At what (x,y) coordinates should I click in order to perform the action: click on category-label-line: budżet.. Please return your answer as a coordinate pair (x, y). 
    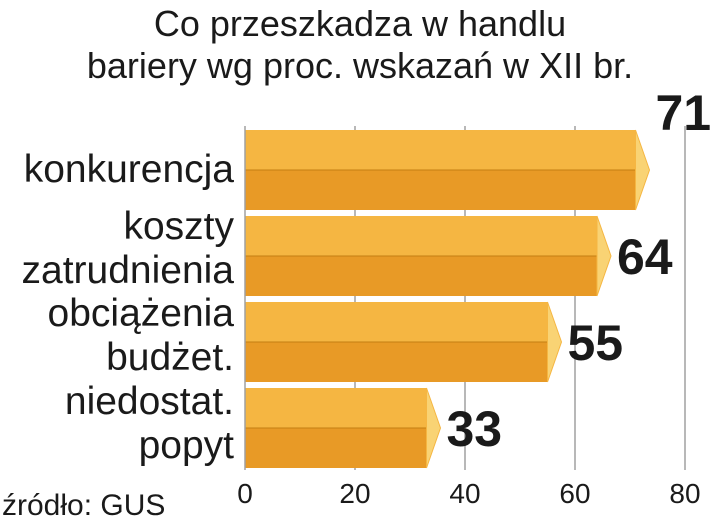
    Looking at the image, I should click on (170, 357).